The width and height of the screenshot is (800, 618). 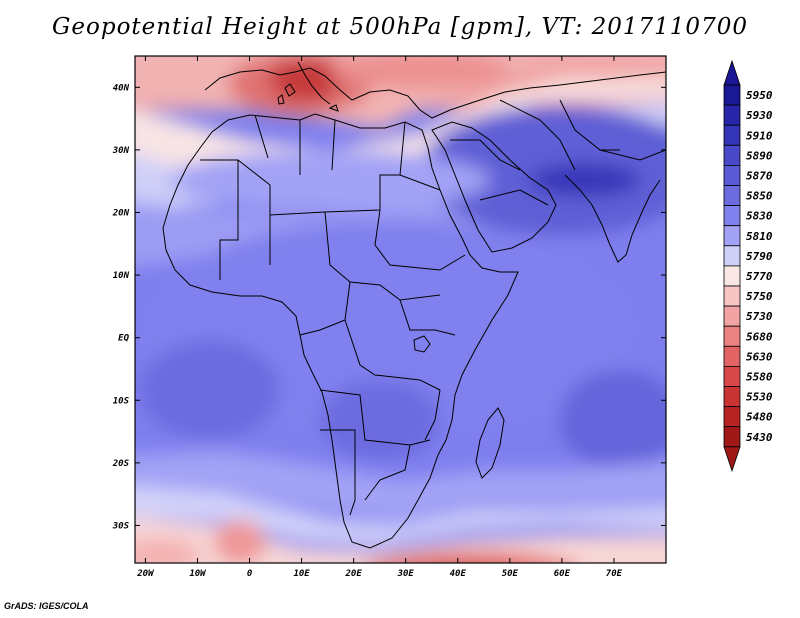 What do you see at coordinates (210, 390) in the screenshot?
I see `field-atlantic-high` at bounding box center [210, 390].